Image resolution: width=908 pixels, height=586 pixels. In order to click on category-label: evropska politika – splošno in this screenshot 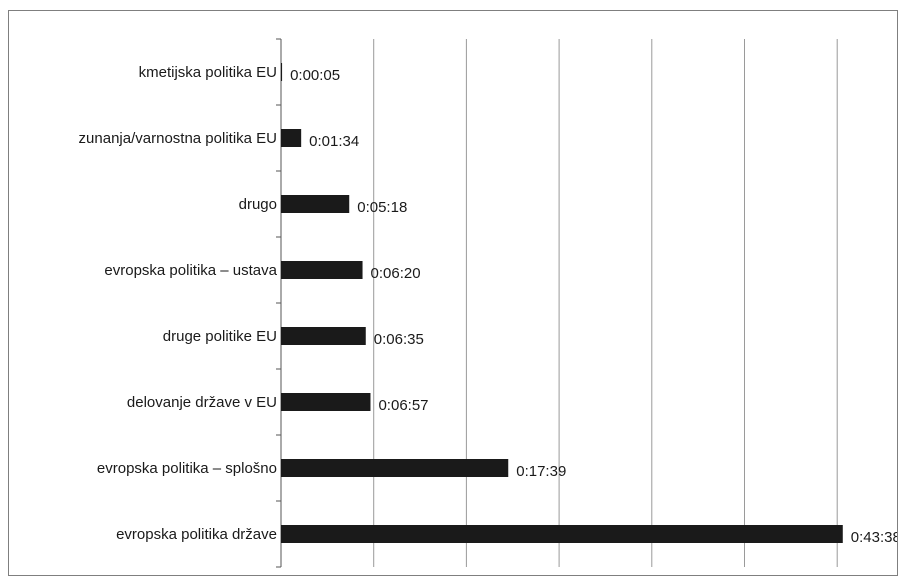, I will do `click(187, 468)`.